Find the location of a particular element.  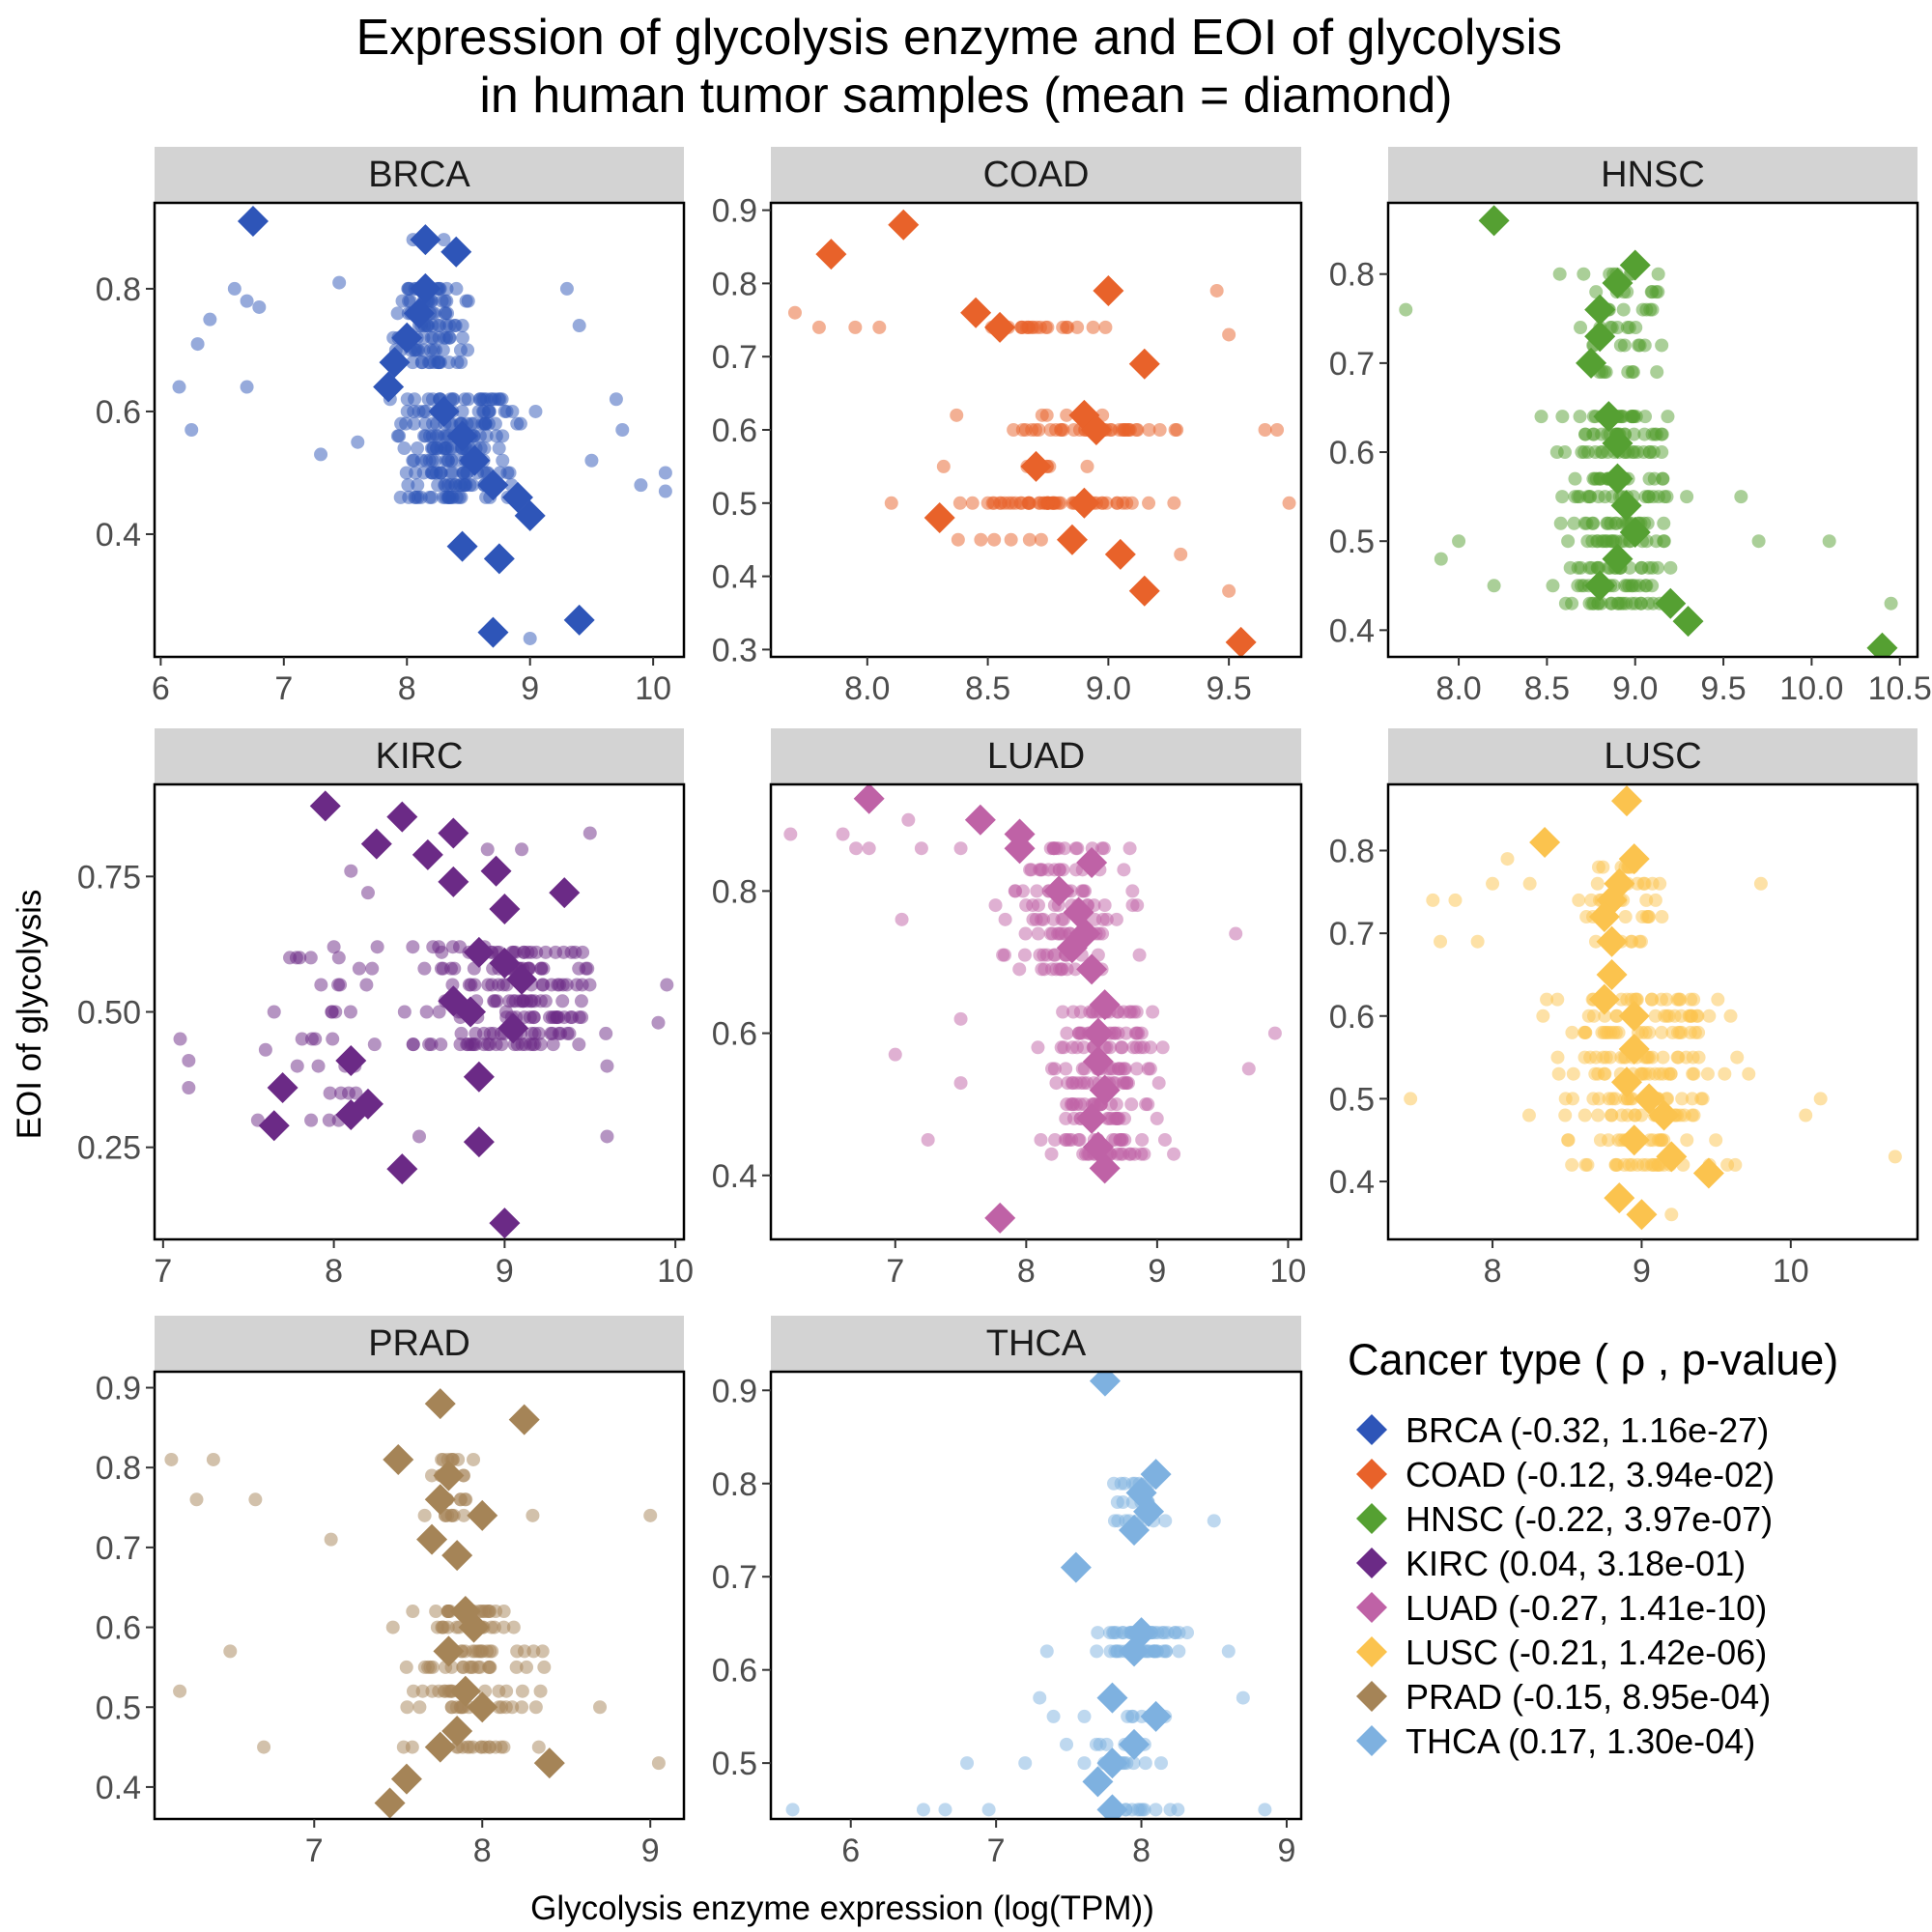

panel-border is located at coordinates (419, 430).